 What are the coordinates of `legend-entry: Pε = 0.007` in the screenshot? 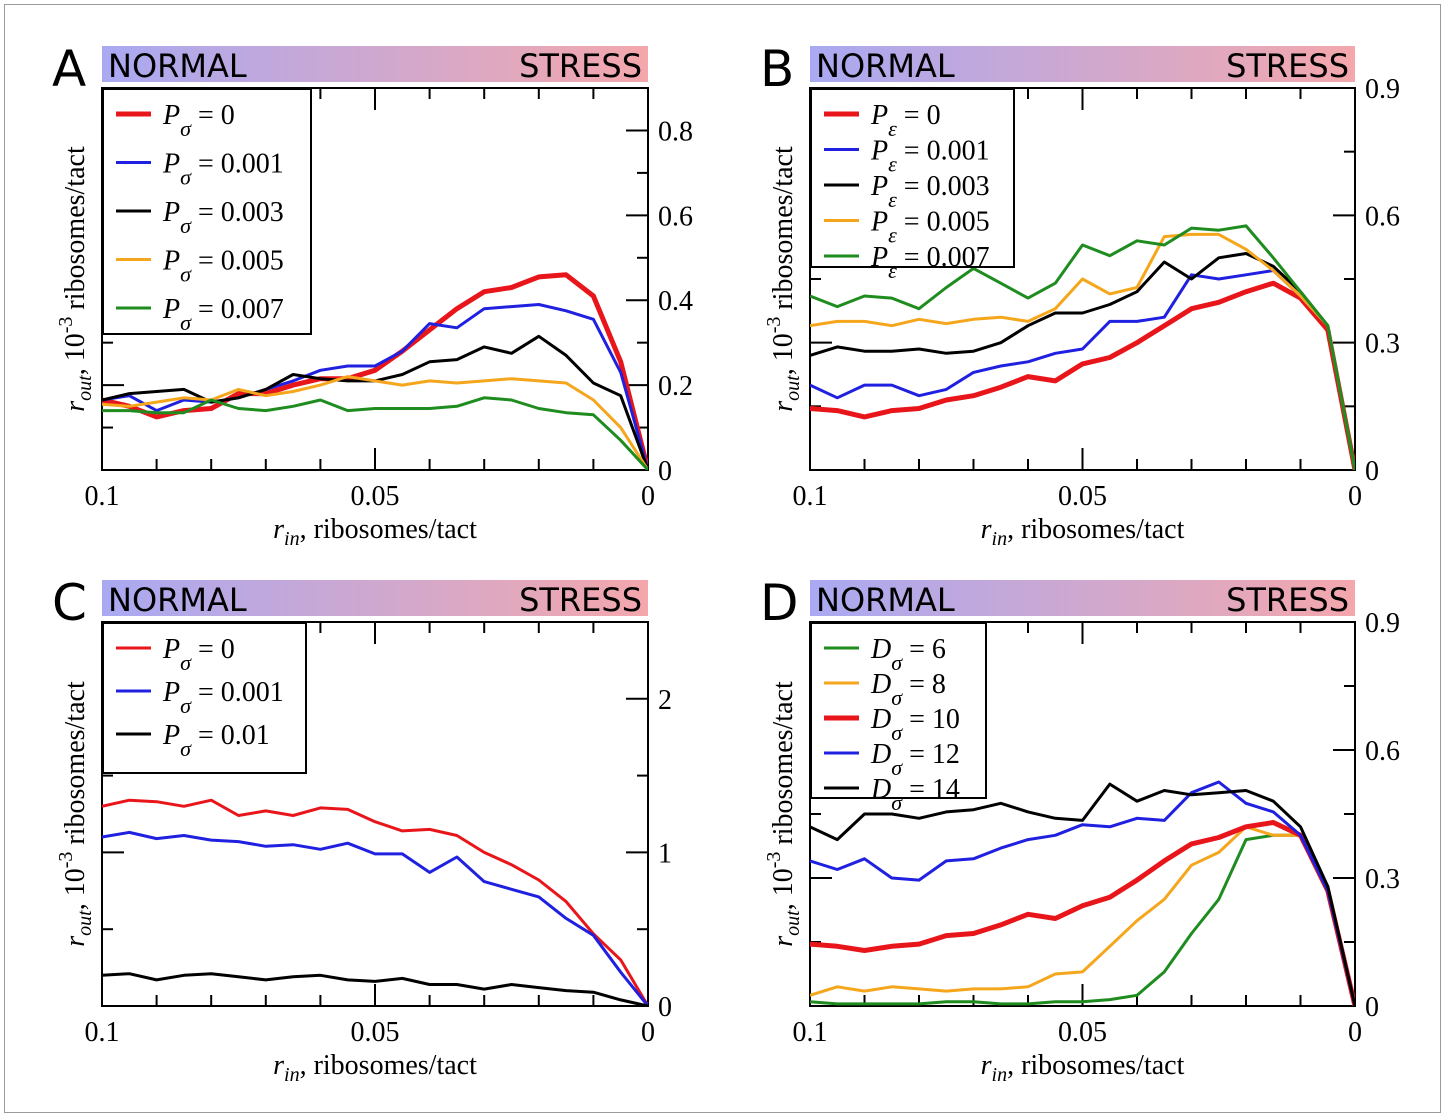 It's located at (930, 262).